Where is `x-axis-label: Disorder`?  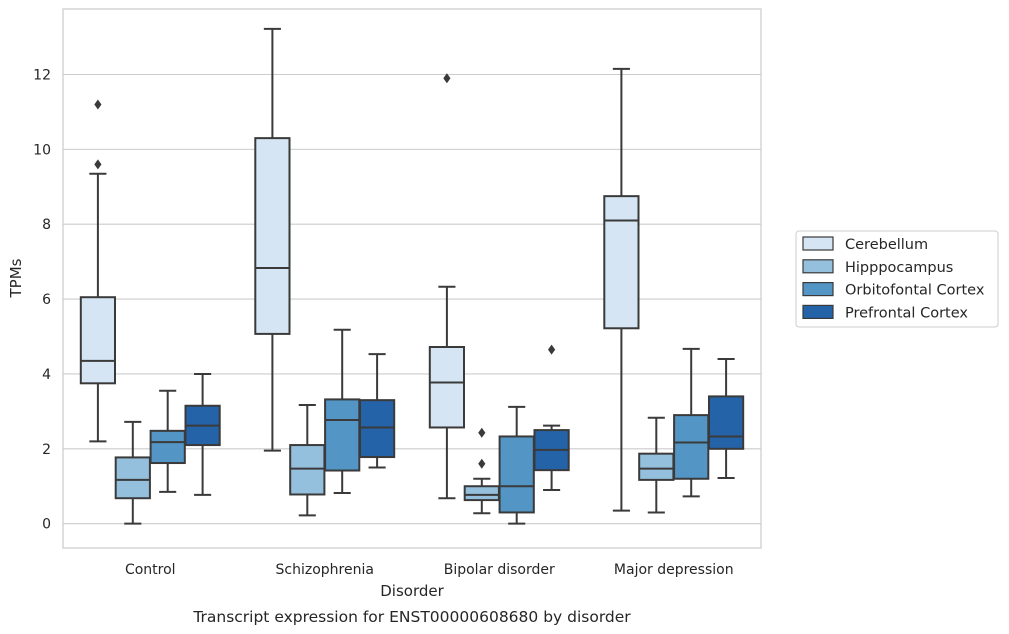
x-axis-label: Disorder is located at coordinates (412, 591).